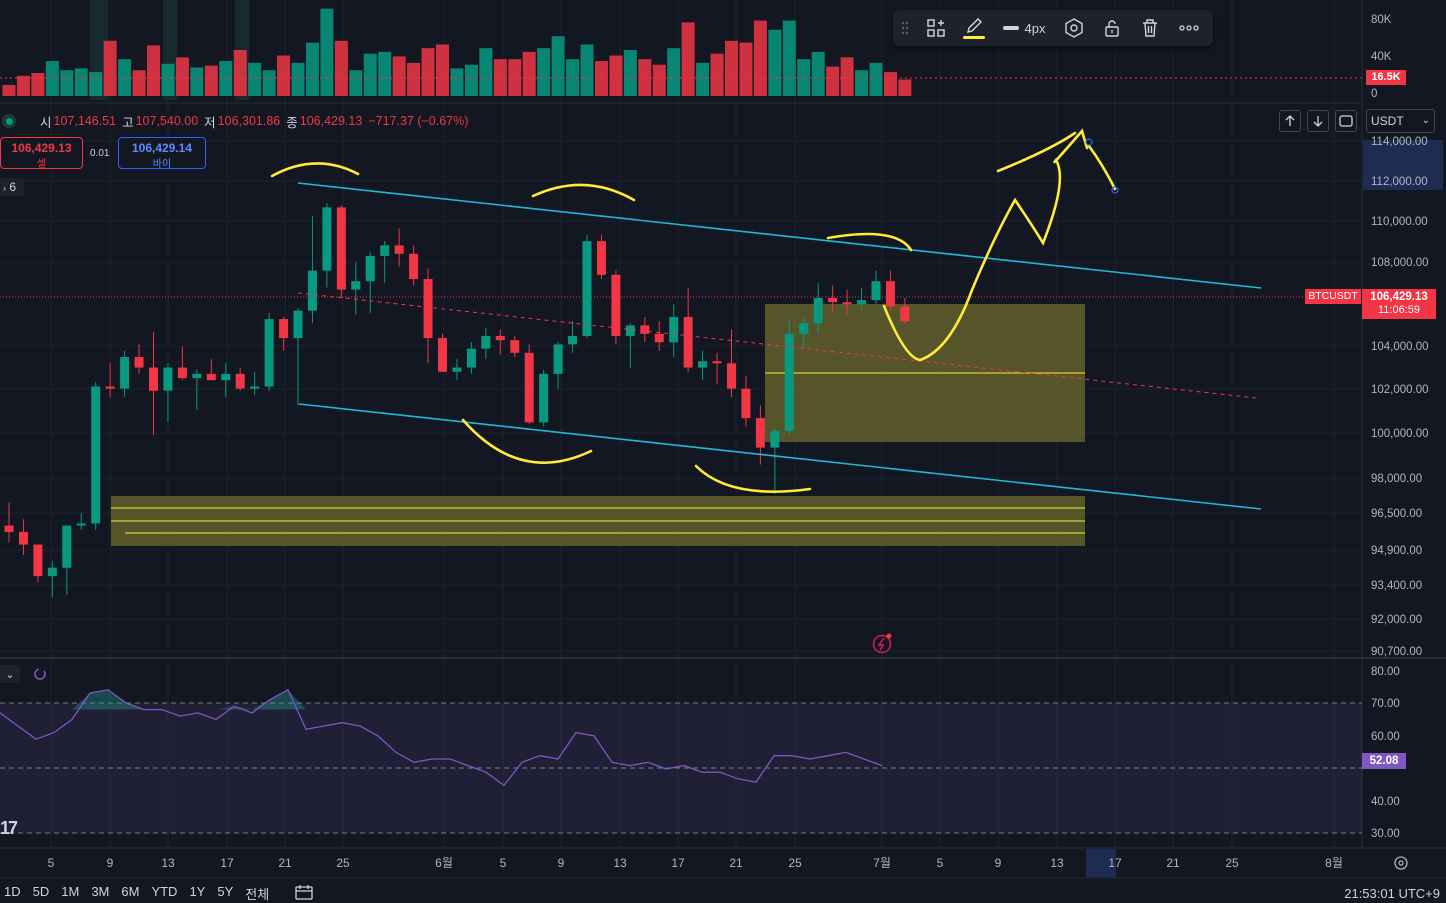  Describe the element at coordinates (1387, 121) in the screenshot. I see `currency-value: USDT` at that location.